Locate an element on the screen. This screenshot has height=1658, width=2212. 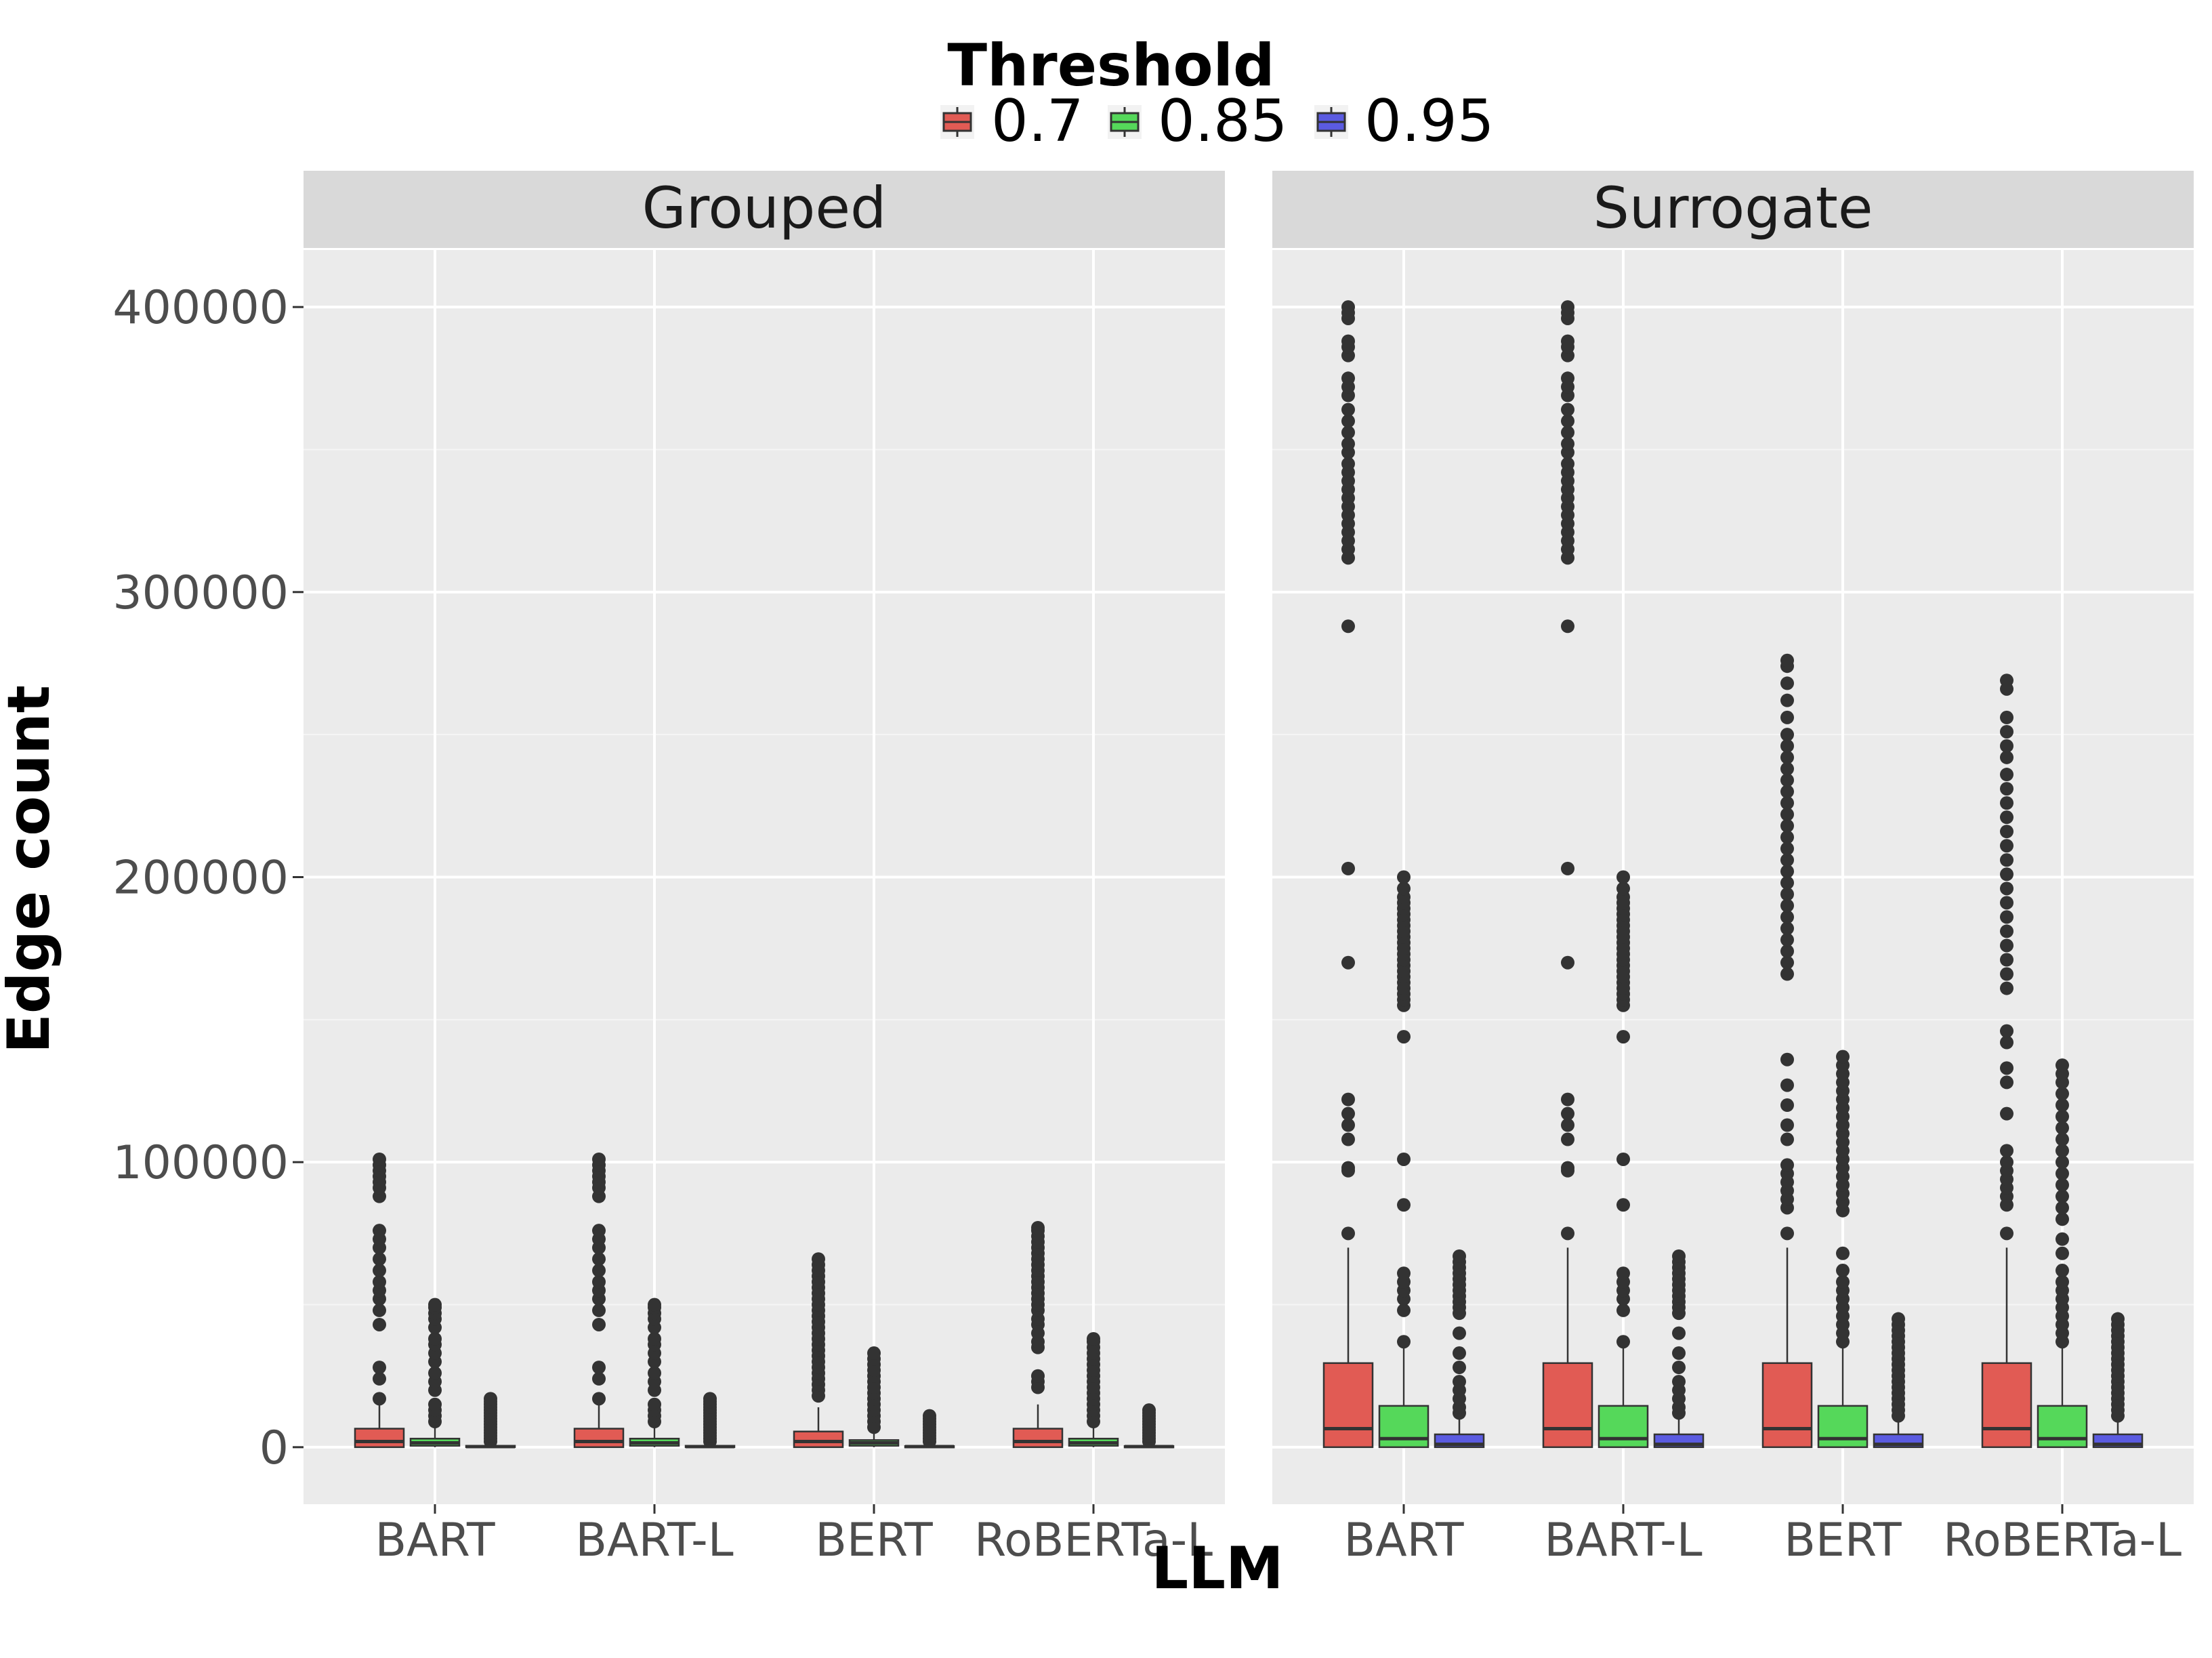
facet-strip is located at coordinates (1733, 209).